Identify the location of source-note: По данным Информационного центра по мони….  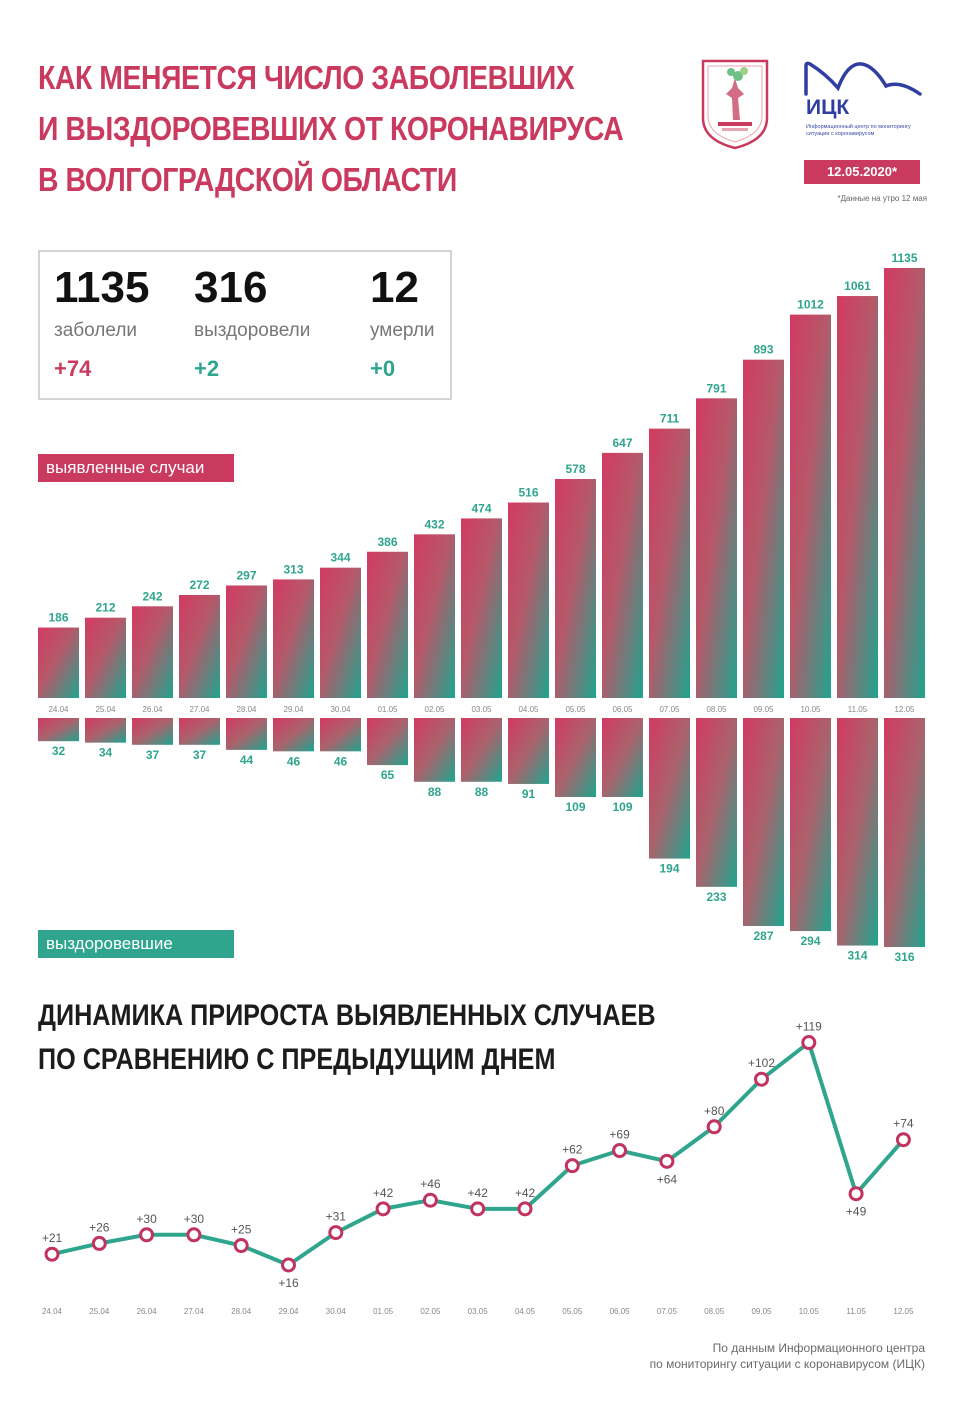
(742, 1356).